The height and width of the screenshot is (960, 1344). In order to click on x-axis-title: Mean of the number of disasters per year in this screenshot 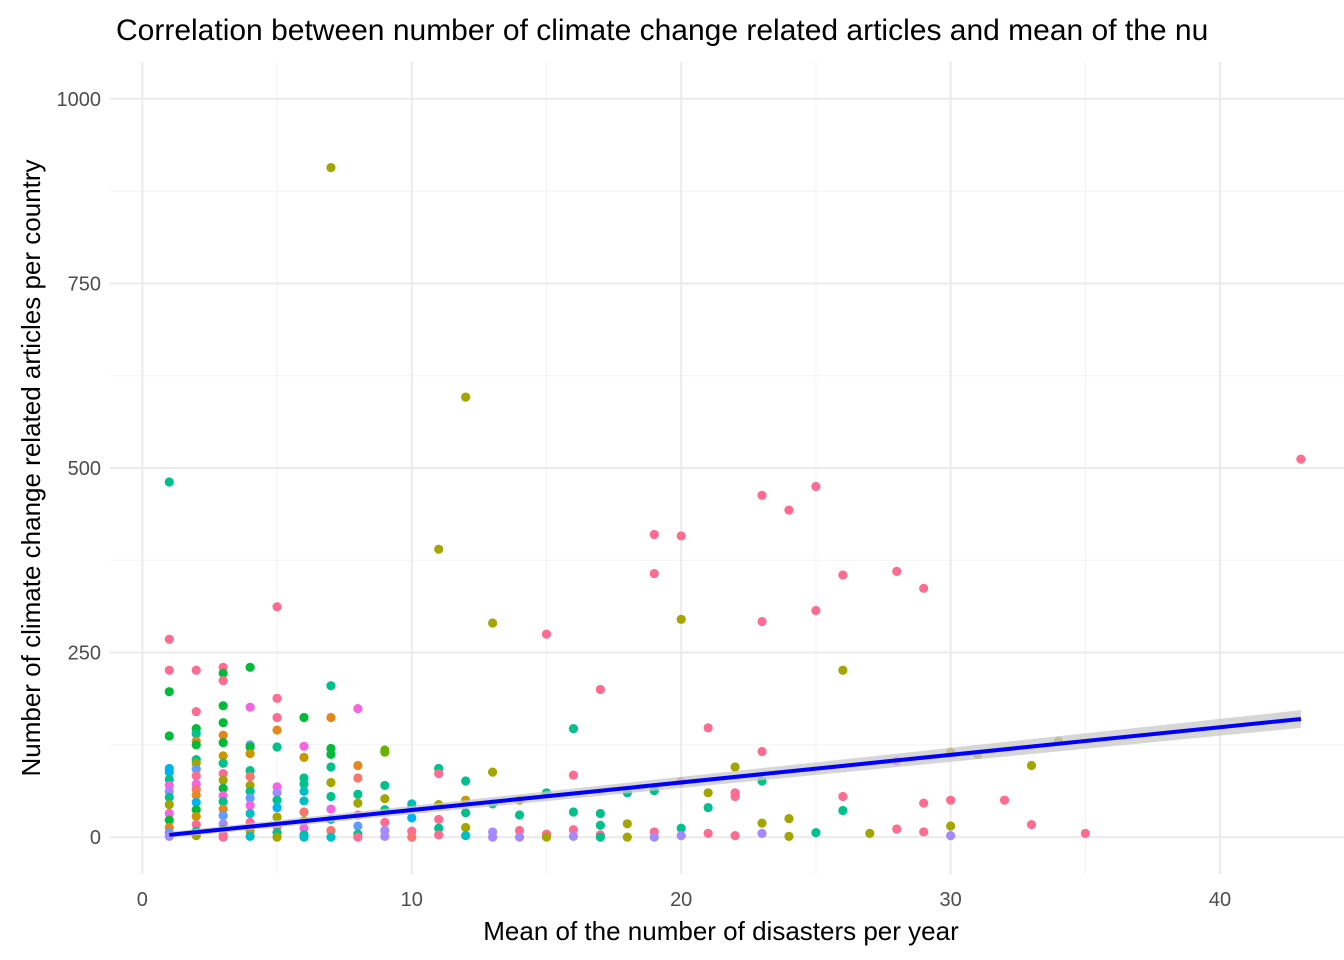, I will do `click(721, 931)`.